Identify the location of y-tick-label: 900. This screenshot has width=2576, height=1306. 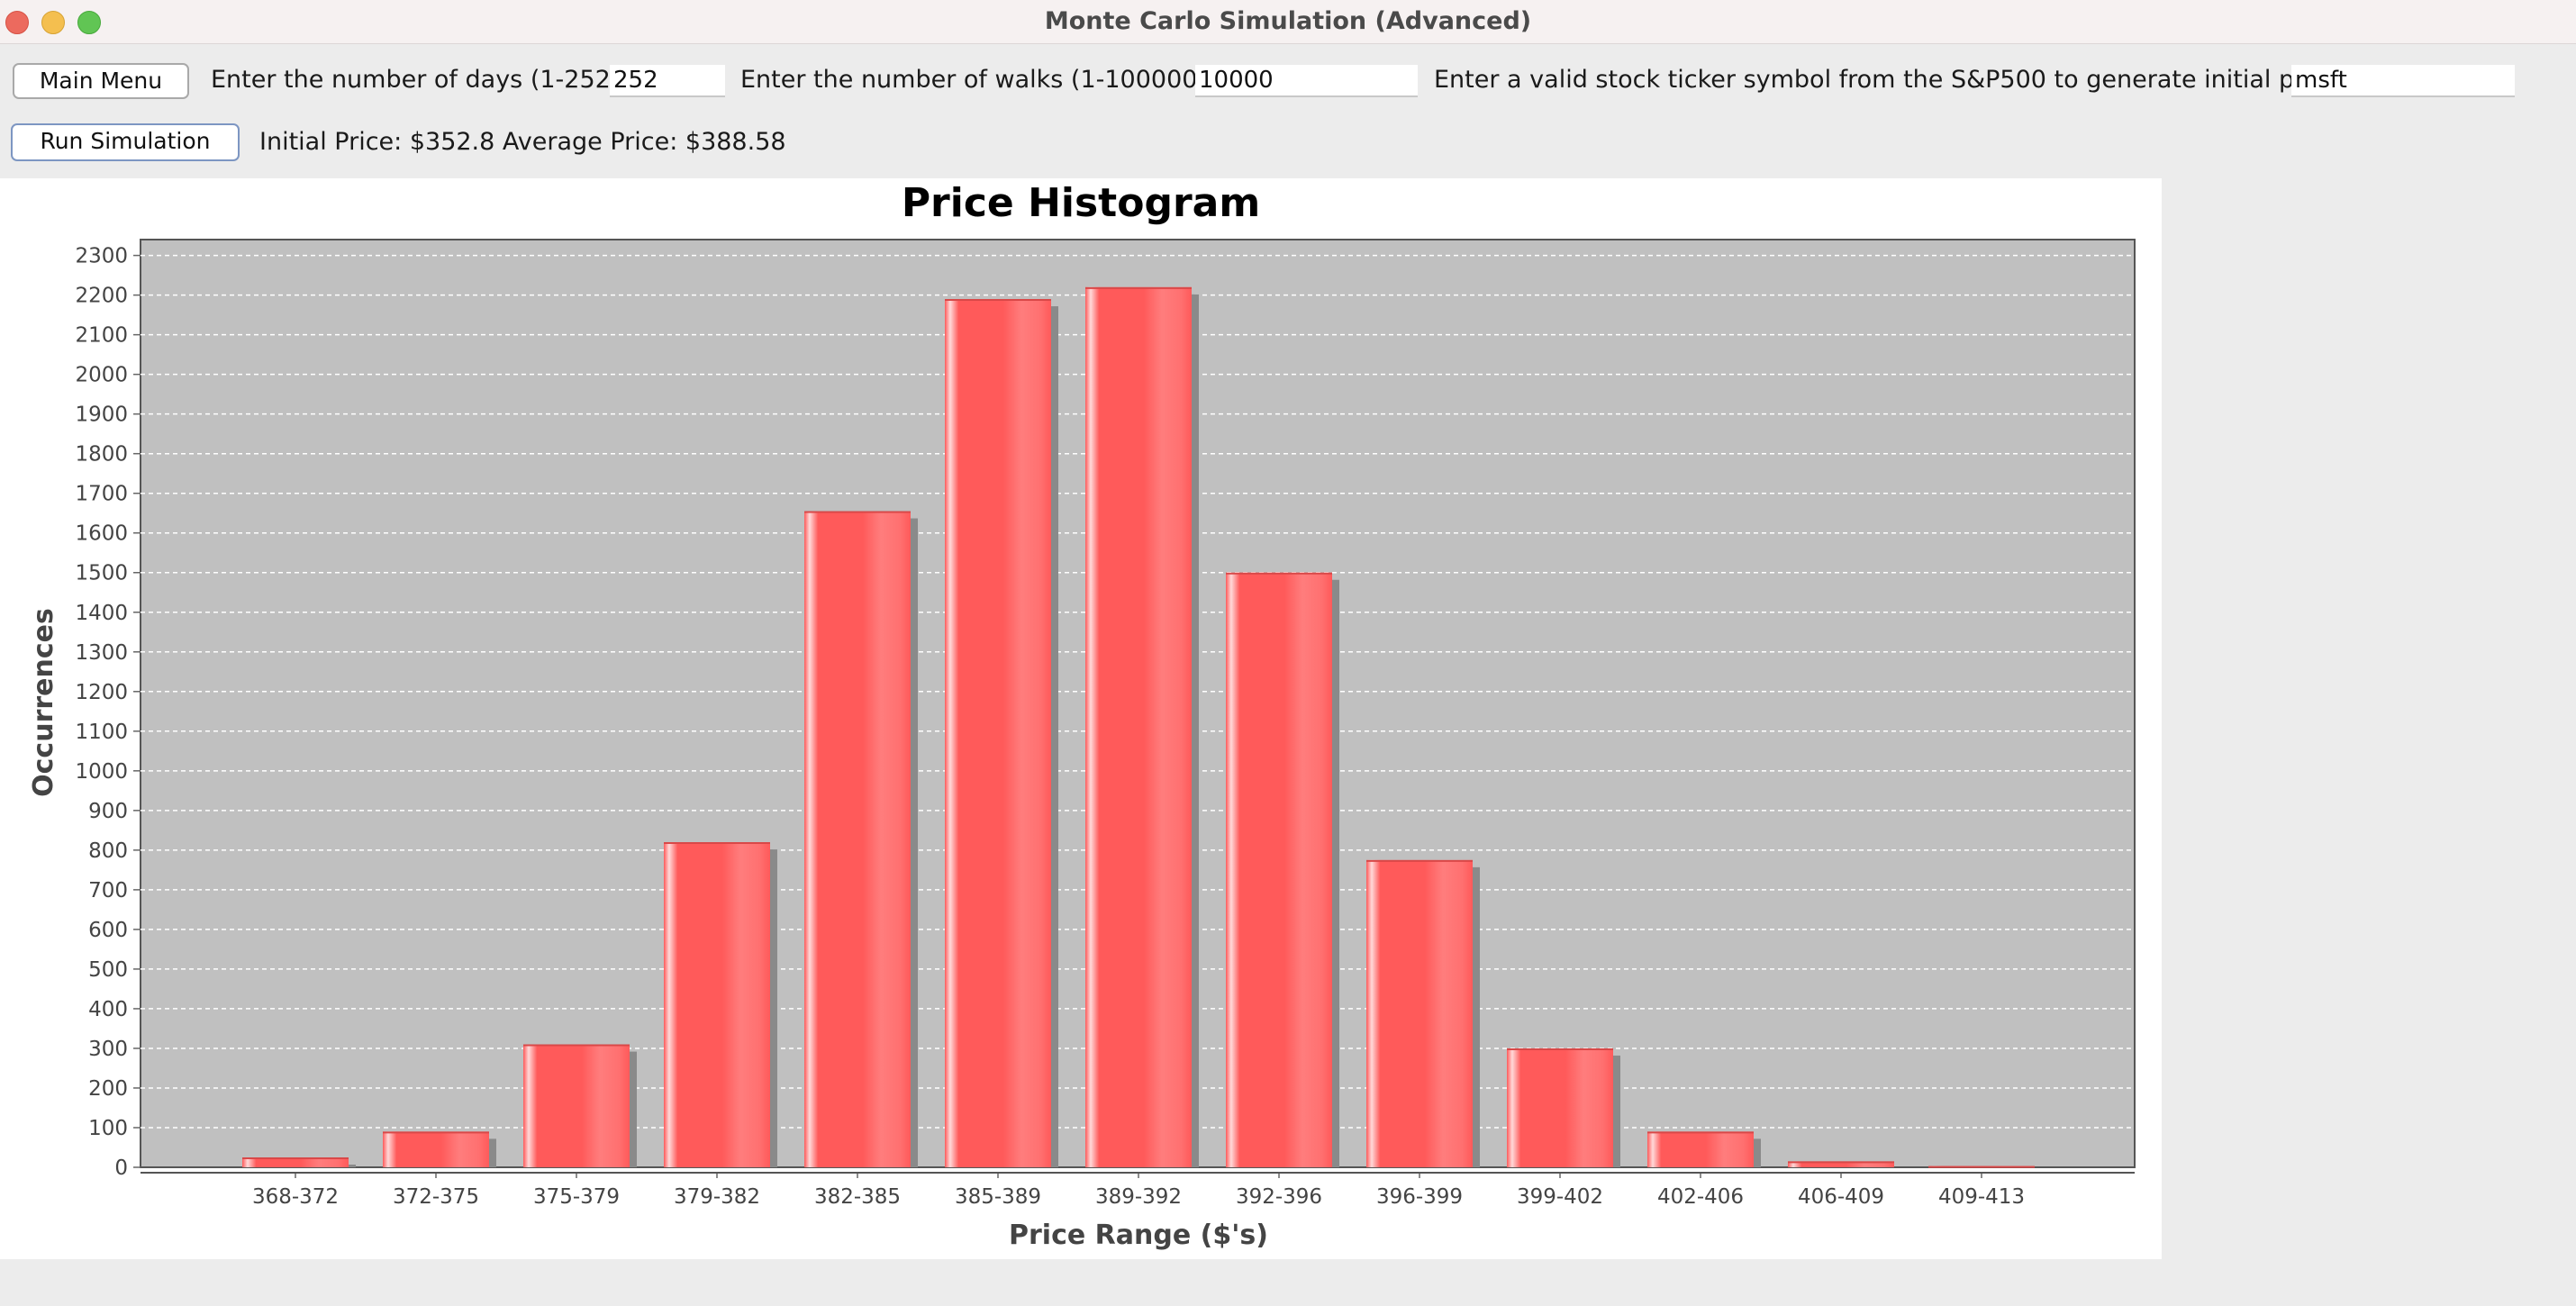
(108, 812).